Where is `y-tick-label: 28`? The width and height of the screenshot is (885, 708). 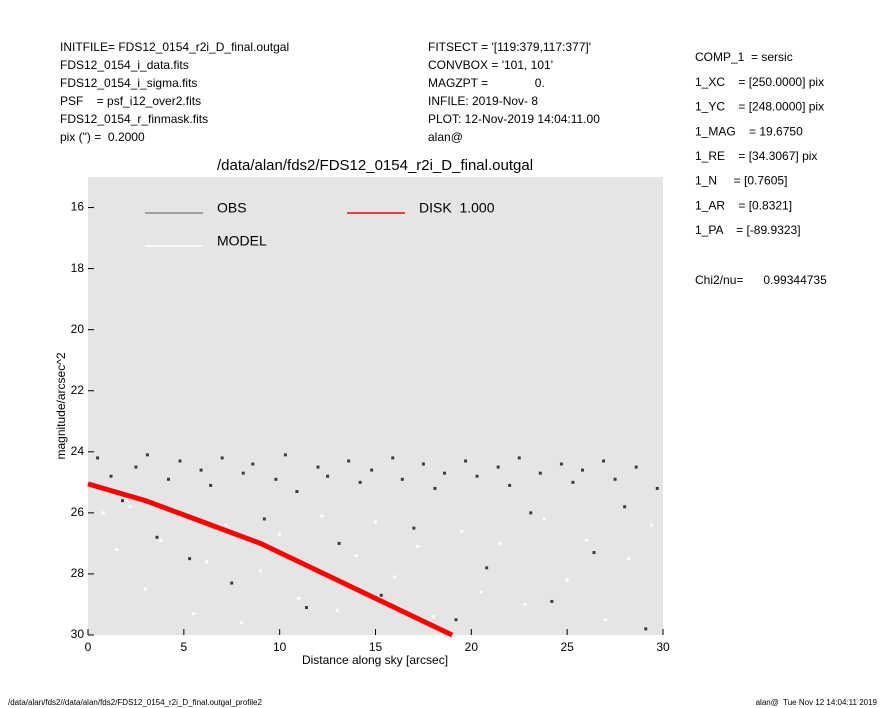 y-tick-label: 28 is located at coordinates (78, 573).